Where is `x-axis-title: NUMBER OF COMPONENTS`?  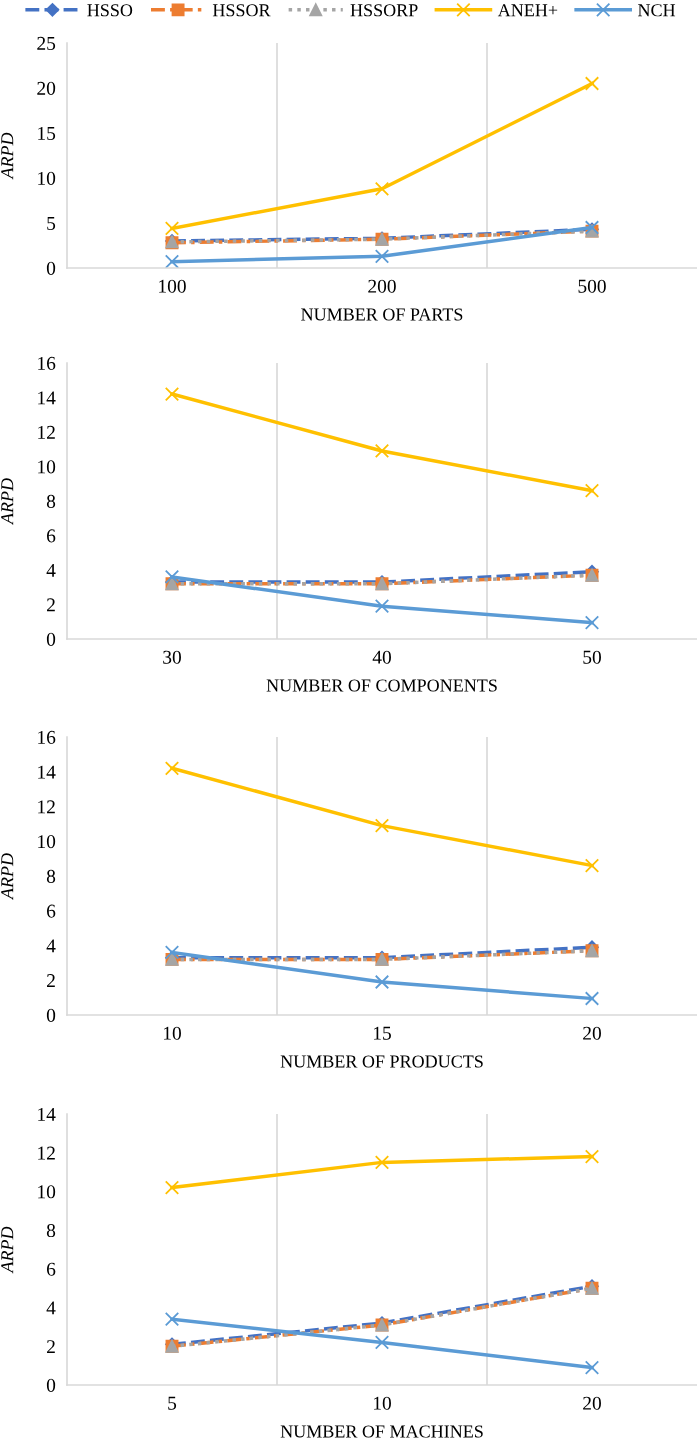
x-axis-title: NUMBER OF COMPONENTS is located at coordinates (381, 685).